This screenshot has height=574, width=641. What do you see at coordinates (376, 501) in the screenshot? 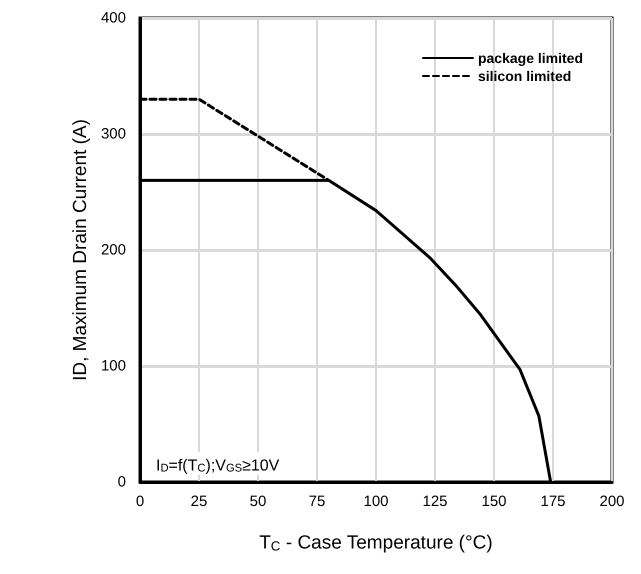
I see `x-tick-label: 100` at bounding box center [376, 501].